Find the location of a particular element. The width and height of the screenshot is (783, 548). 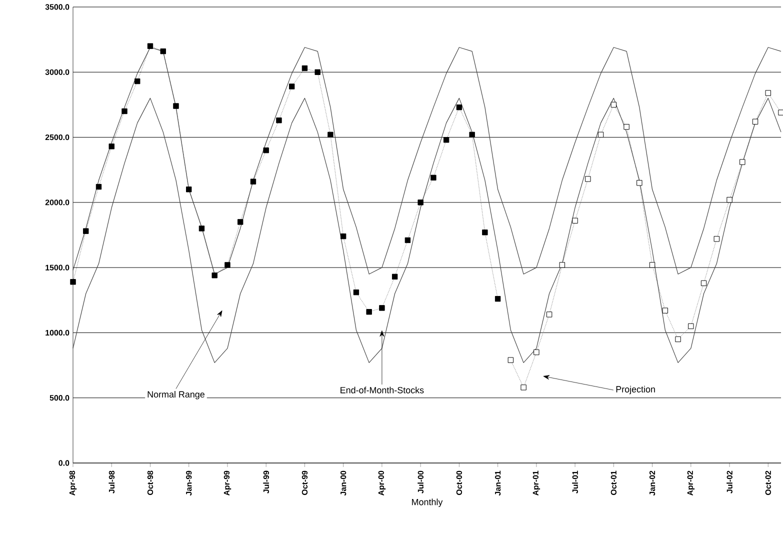

annotation: End-of-Month-Stocks is located at coordinates (382, 390).